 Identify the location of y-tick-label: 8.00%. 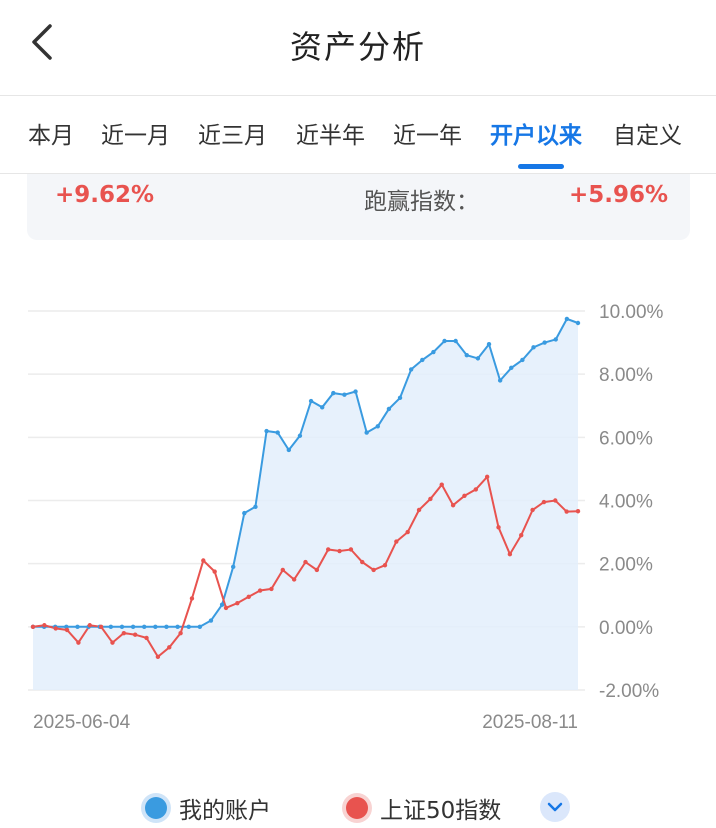
(626, 375).